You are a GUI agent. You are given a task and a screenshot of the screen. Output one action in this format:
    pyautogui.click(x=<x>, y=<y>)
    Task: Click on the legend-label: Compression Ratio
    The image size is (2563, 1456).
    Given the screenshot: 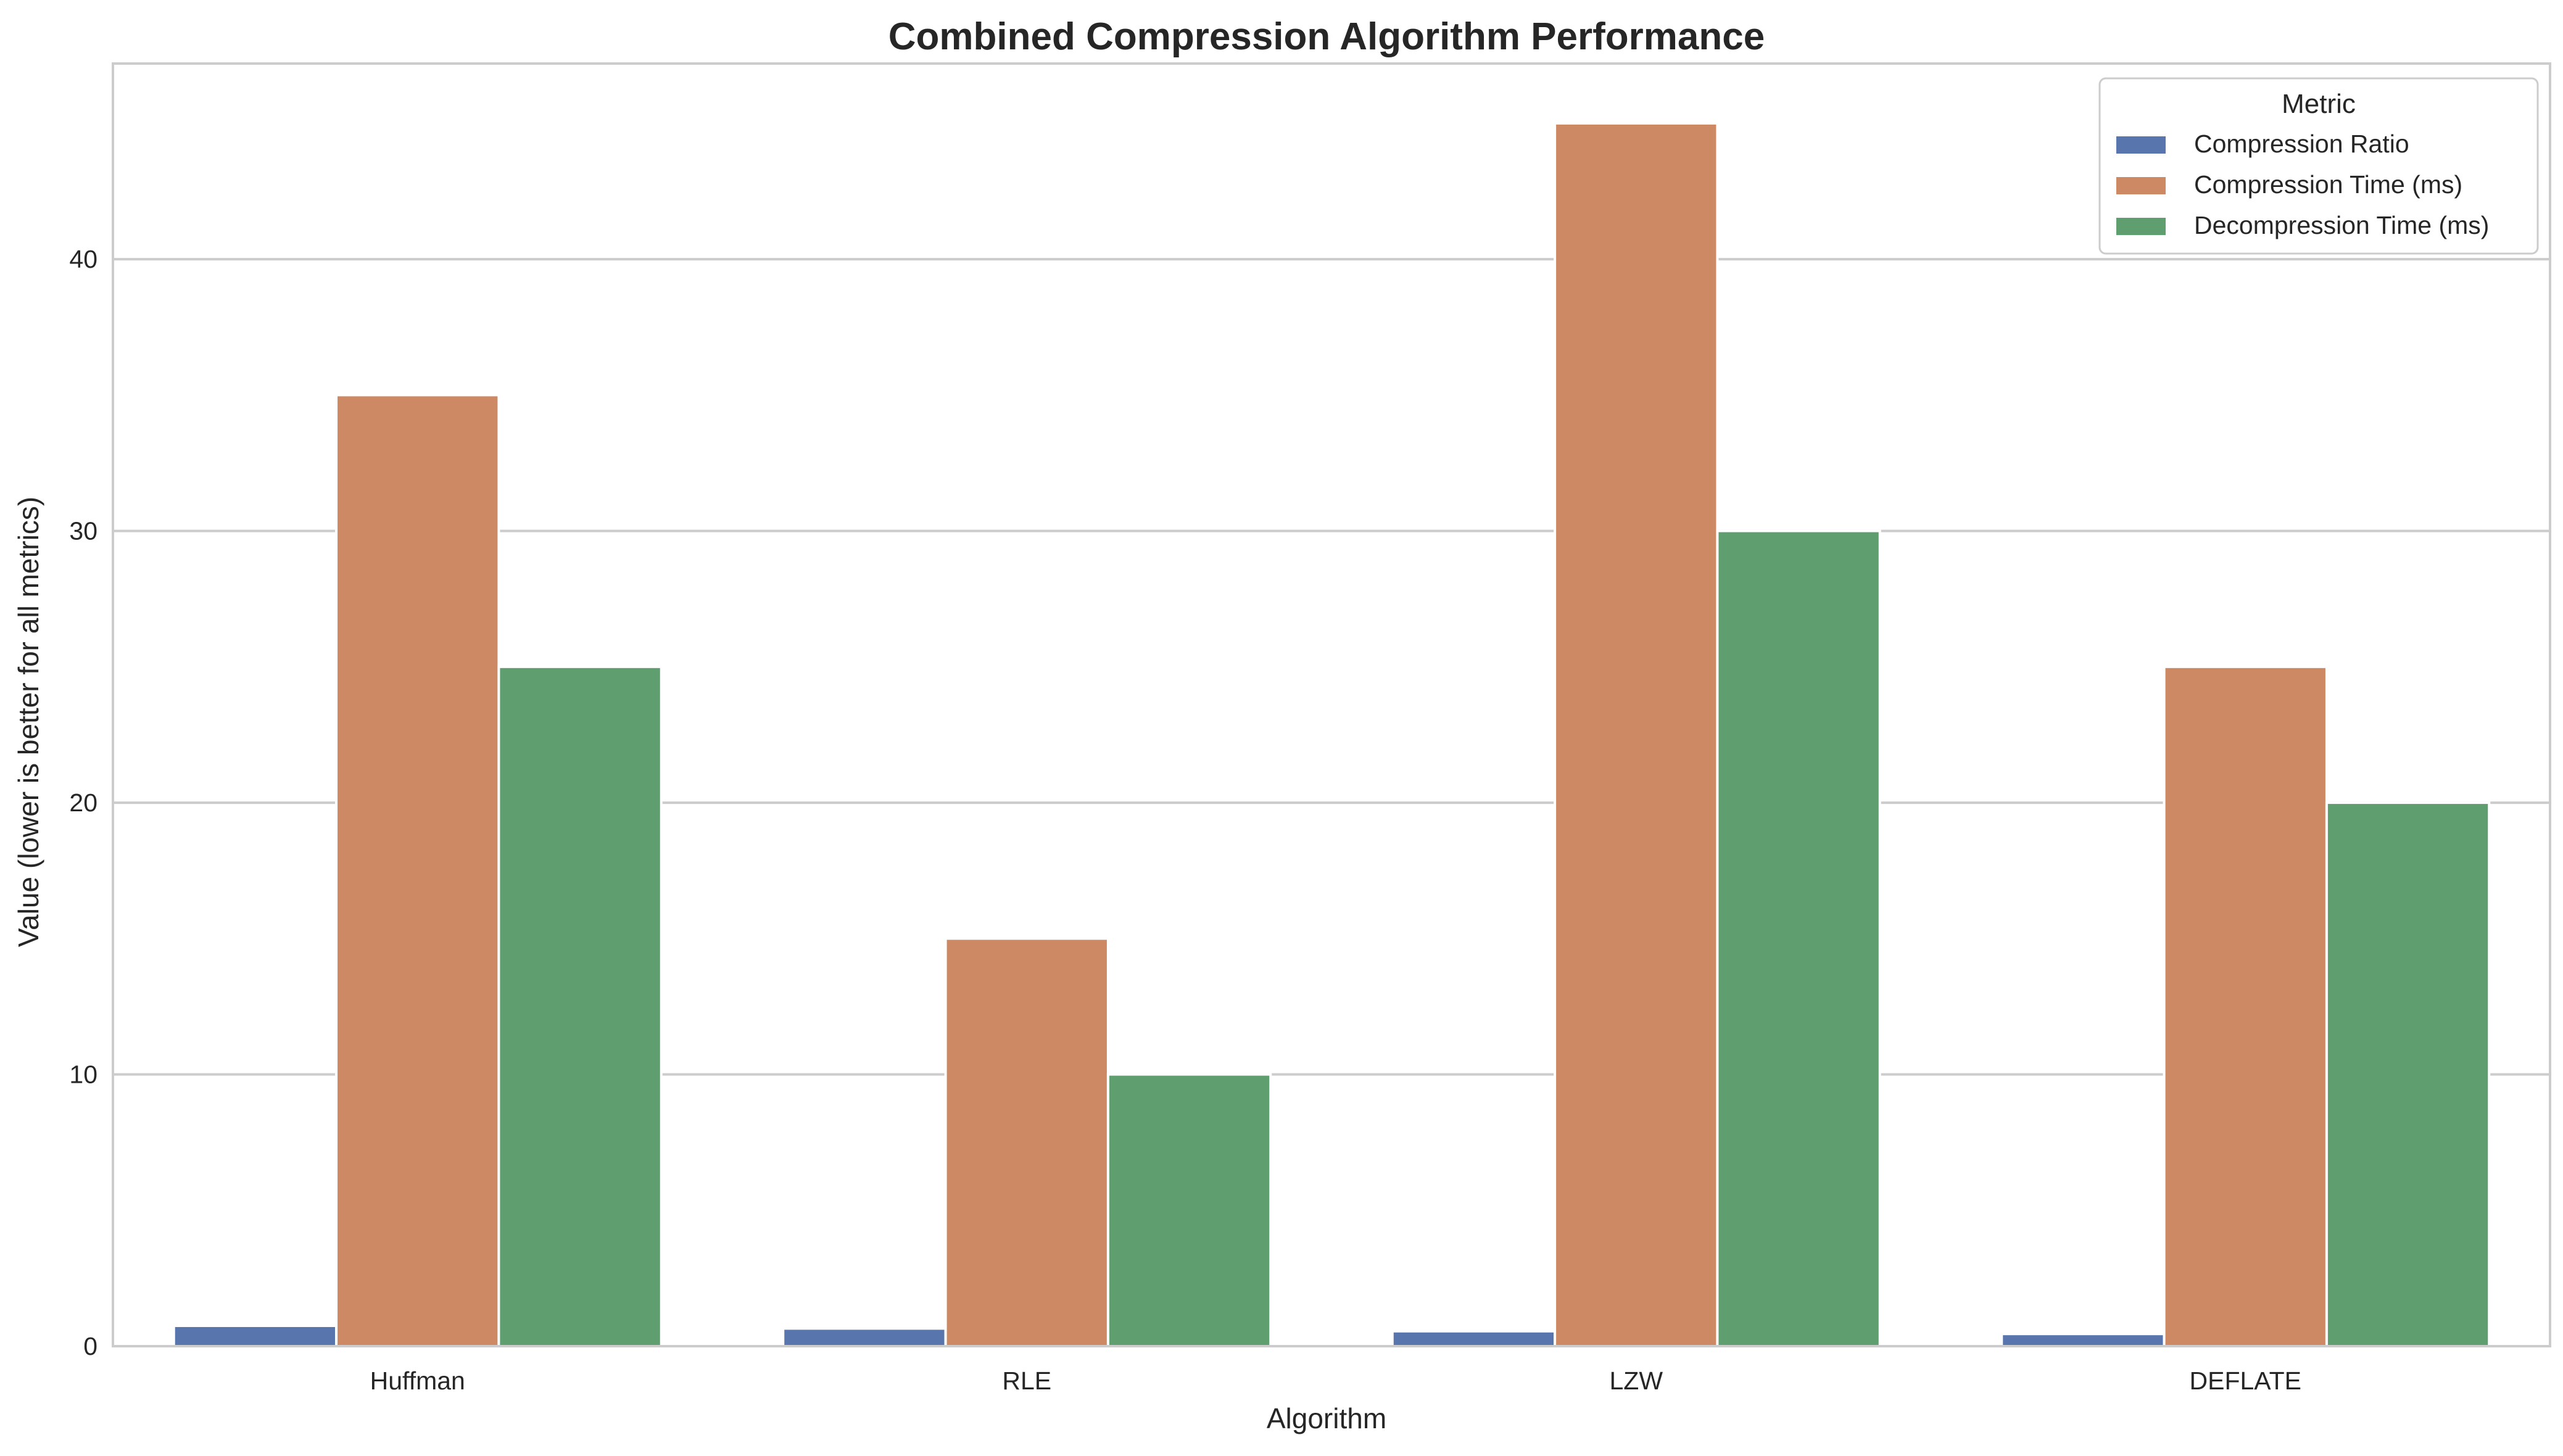 What is the action you would take?
    pyautogui.click(x=2301, y=144)
    